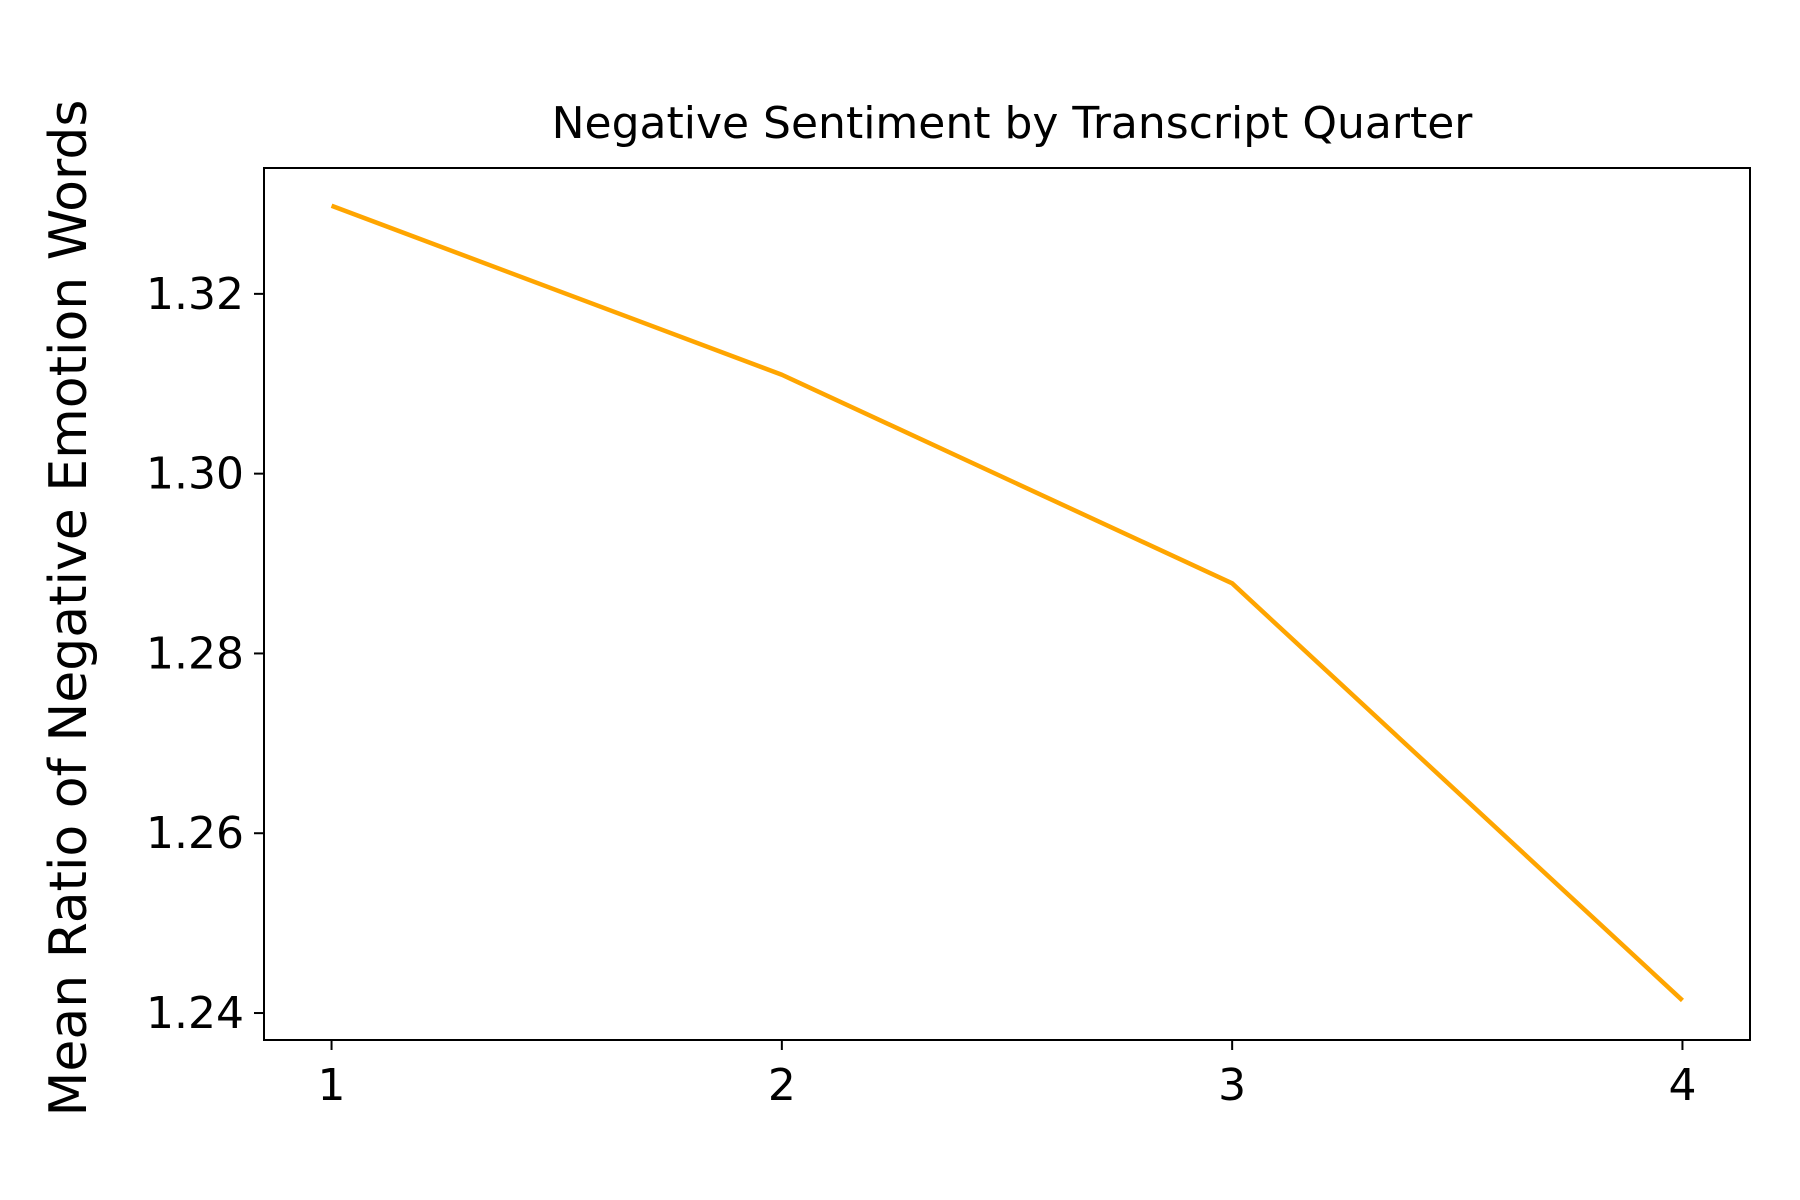  Describe the element at coordinates (195, 833) in the screenshot. I see `y-tick-label: 1.26` at that location.